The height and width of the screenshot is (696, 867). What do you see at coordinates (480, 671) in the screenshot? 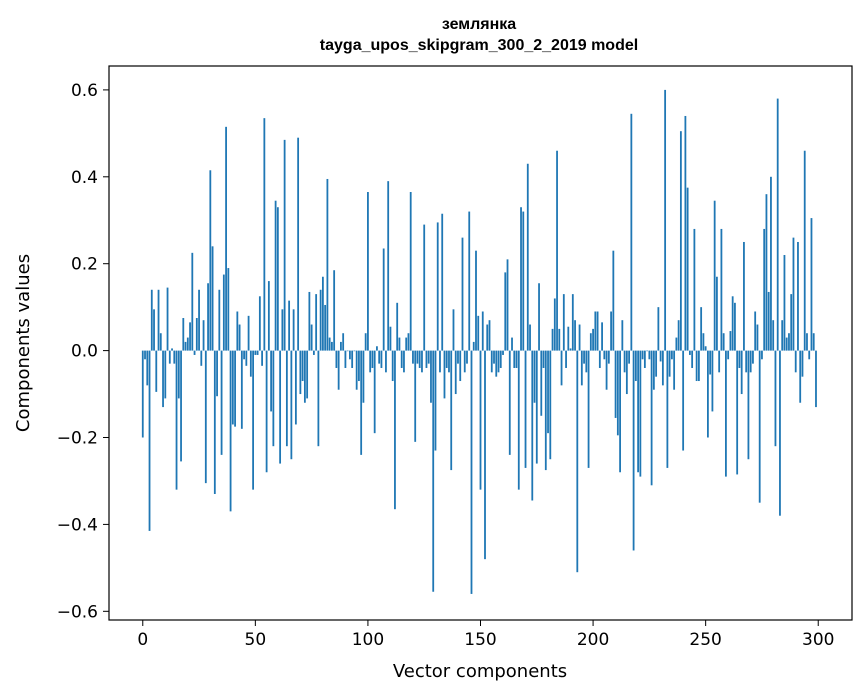
I see `x-axis-label: Vector components` at bounding box center [480, 671].